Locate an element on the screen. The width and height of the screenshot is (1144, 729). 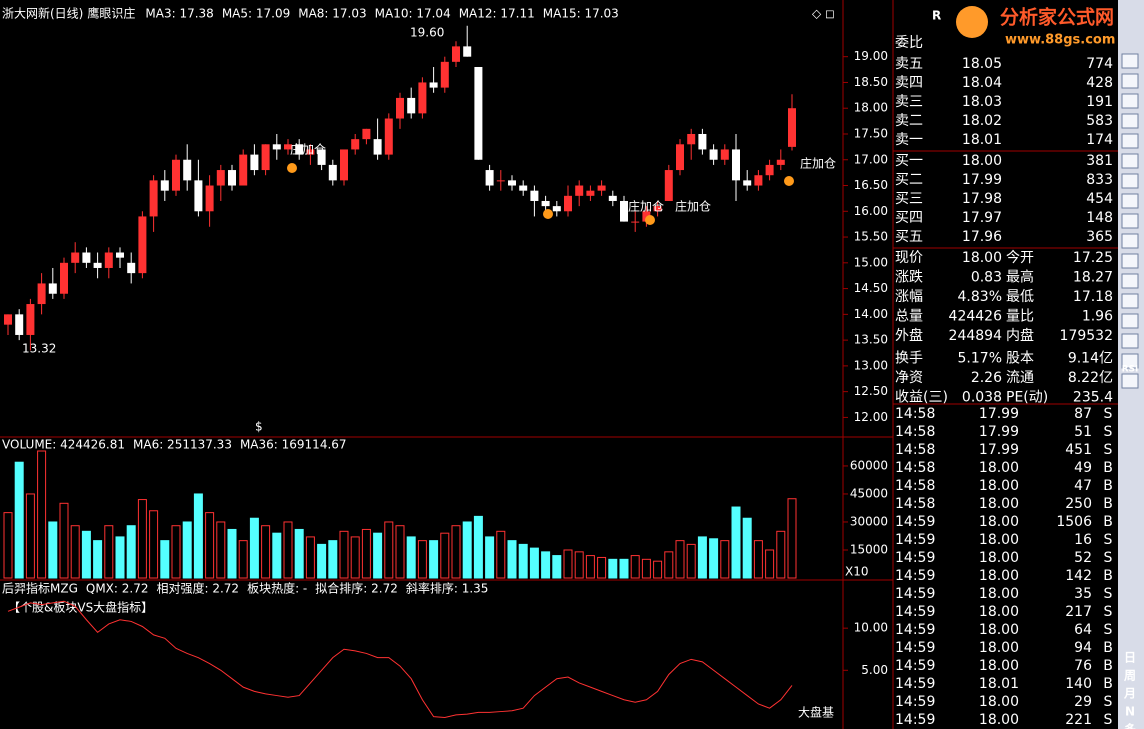
trade-volume: 51 is located at coordinates (1083, 432).